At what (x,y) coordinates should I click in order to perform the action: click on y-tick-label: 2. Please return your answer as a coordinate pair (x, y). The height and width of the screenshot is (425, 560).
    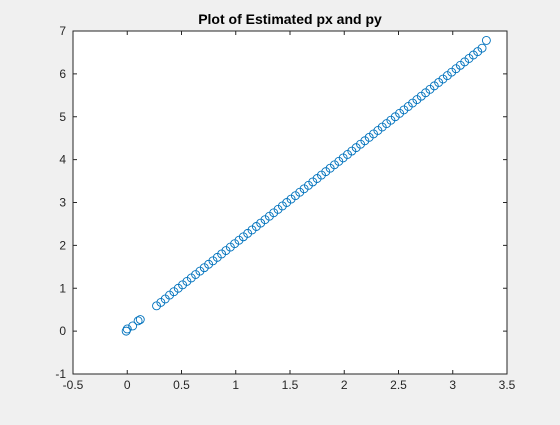
    Looking at the image, I should click on (62, 245).